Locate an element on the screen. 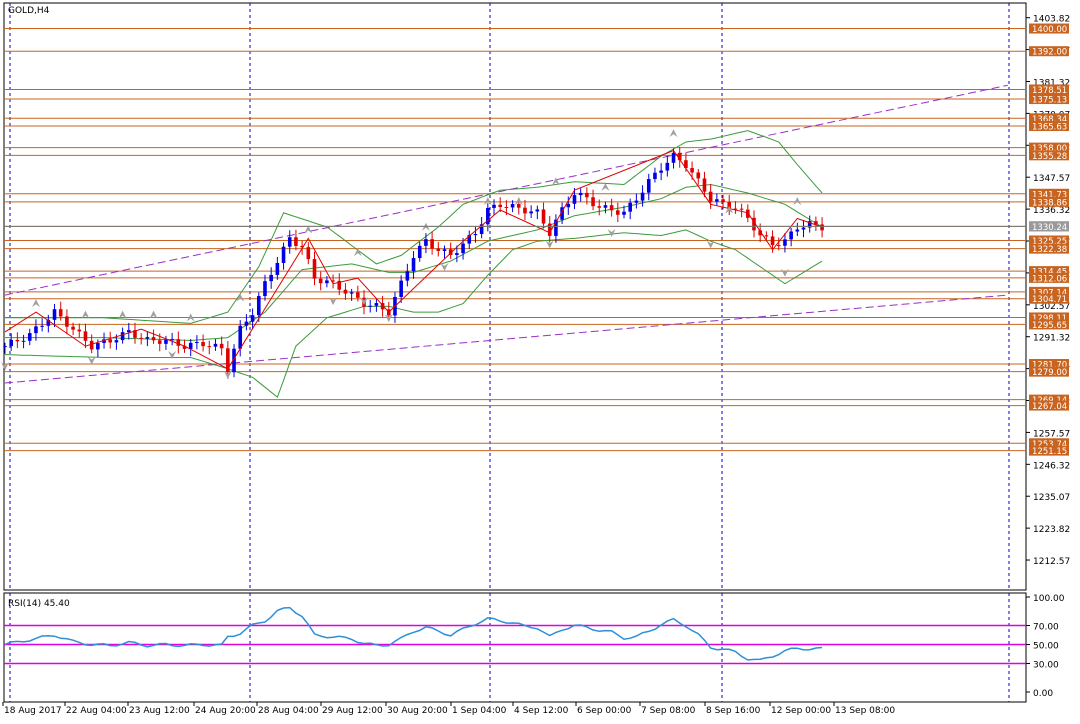  level-price-label: 1341.73 is located at coordinates (1049, 195).